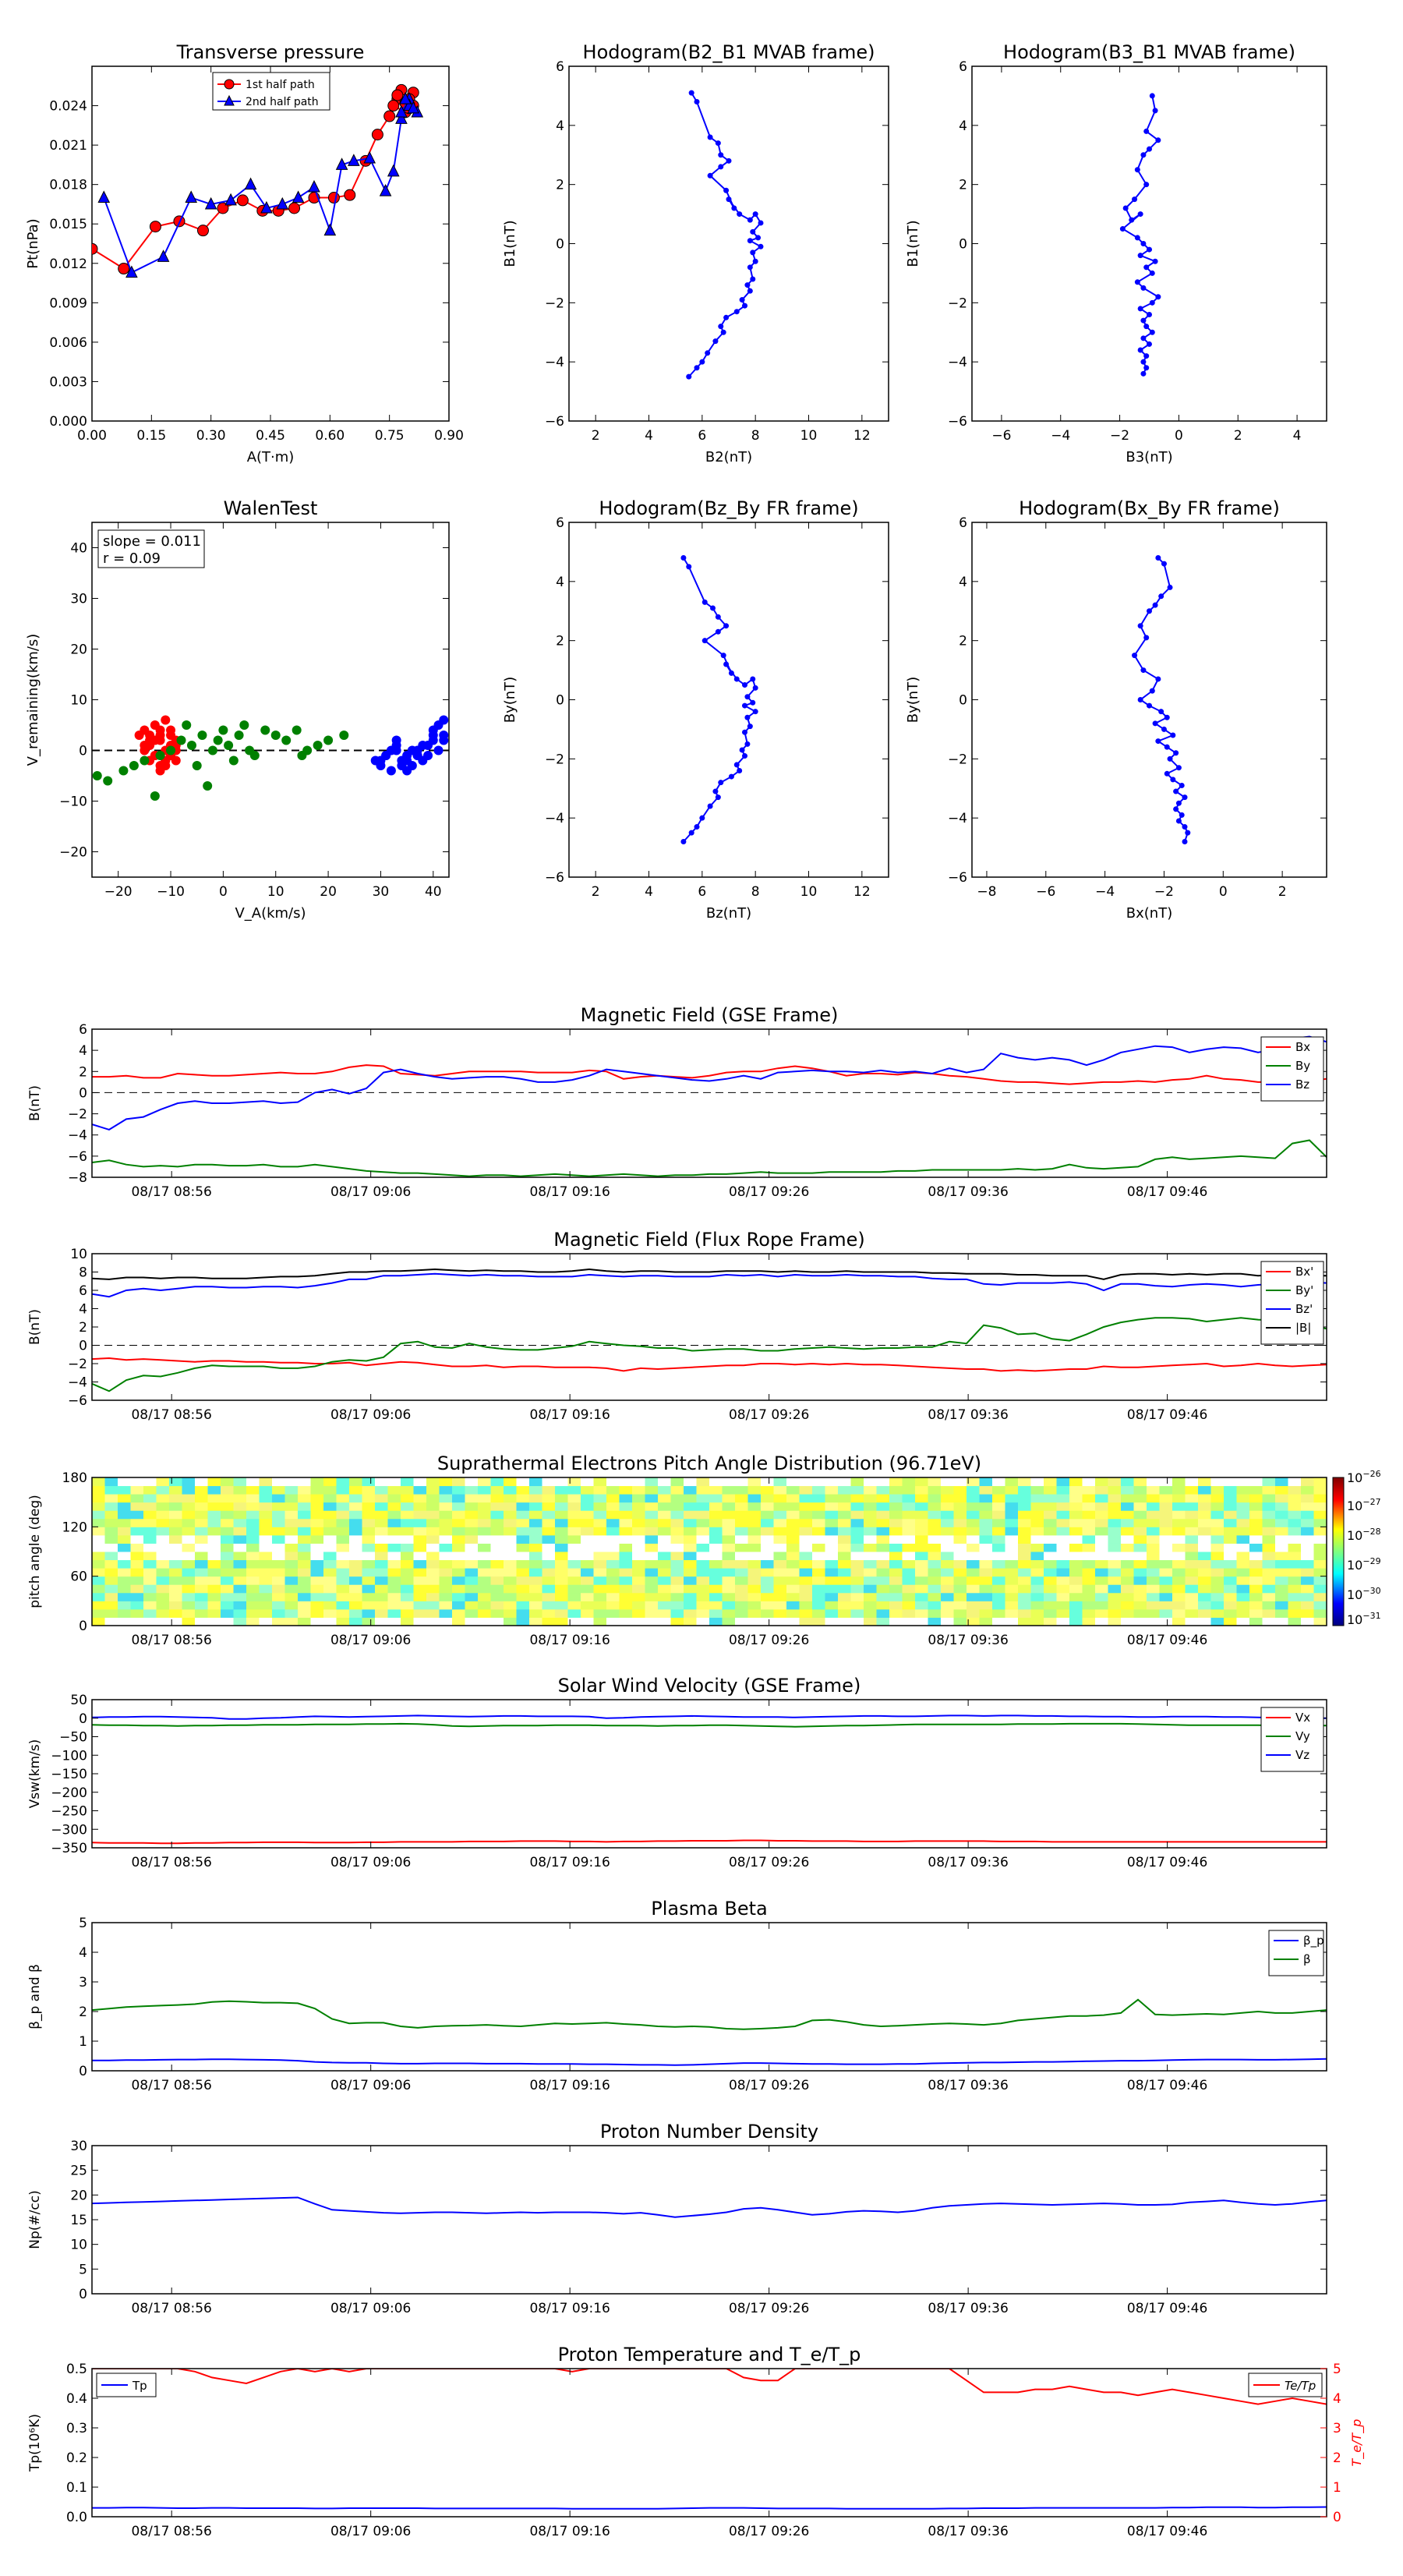 The width and height of the screenshot is (1403, 2576). Describe the element at coordinates (709, 1274) in the screenshot. I see `series-line-|B|` at that location.